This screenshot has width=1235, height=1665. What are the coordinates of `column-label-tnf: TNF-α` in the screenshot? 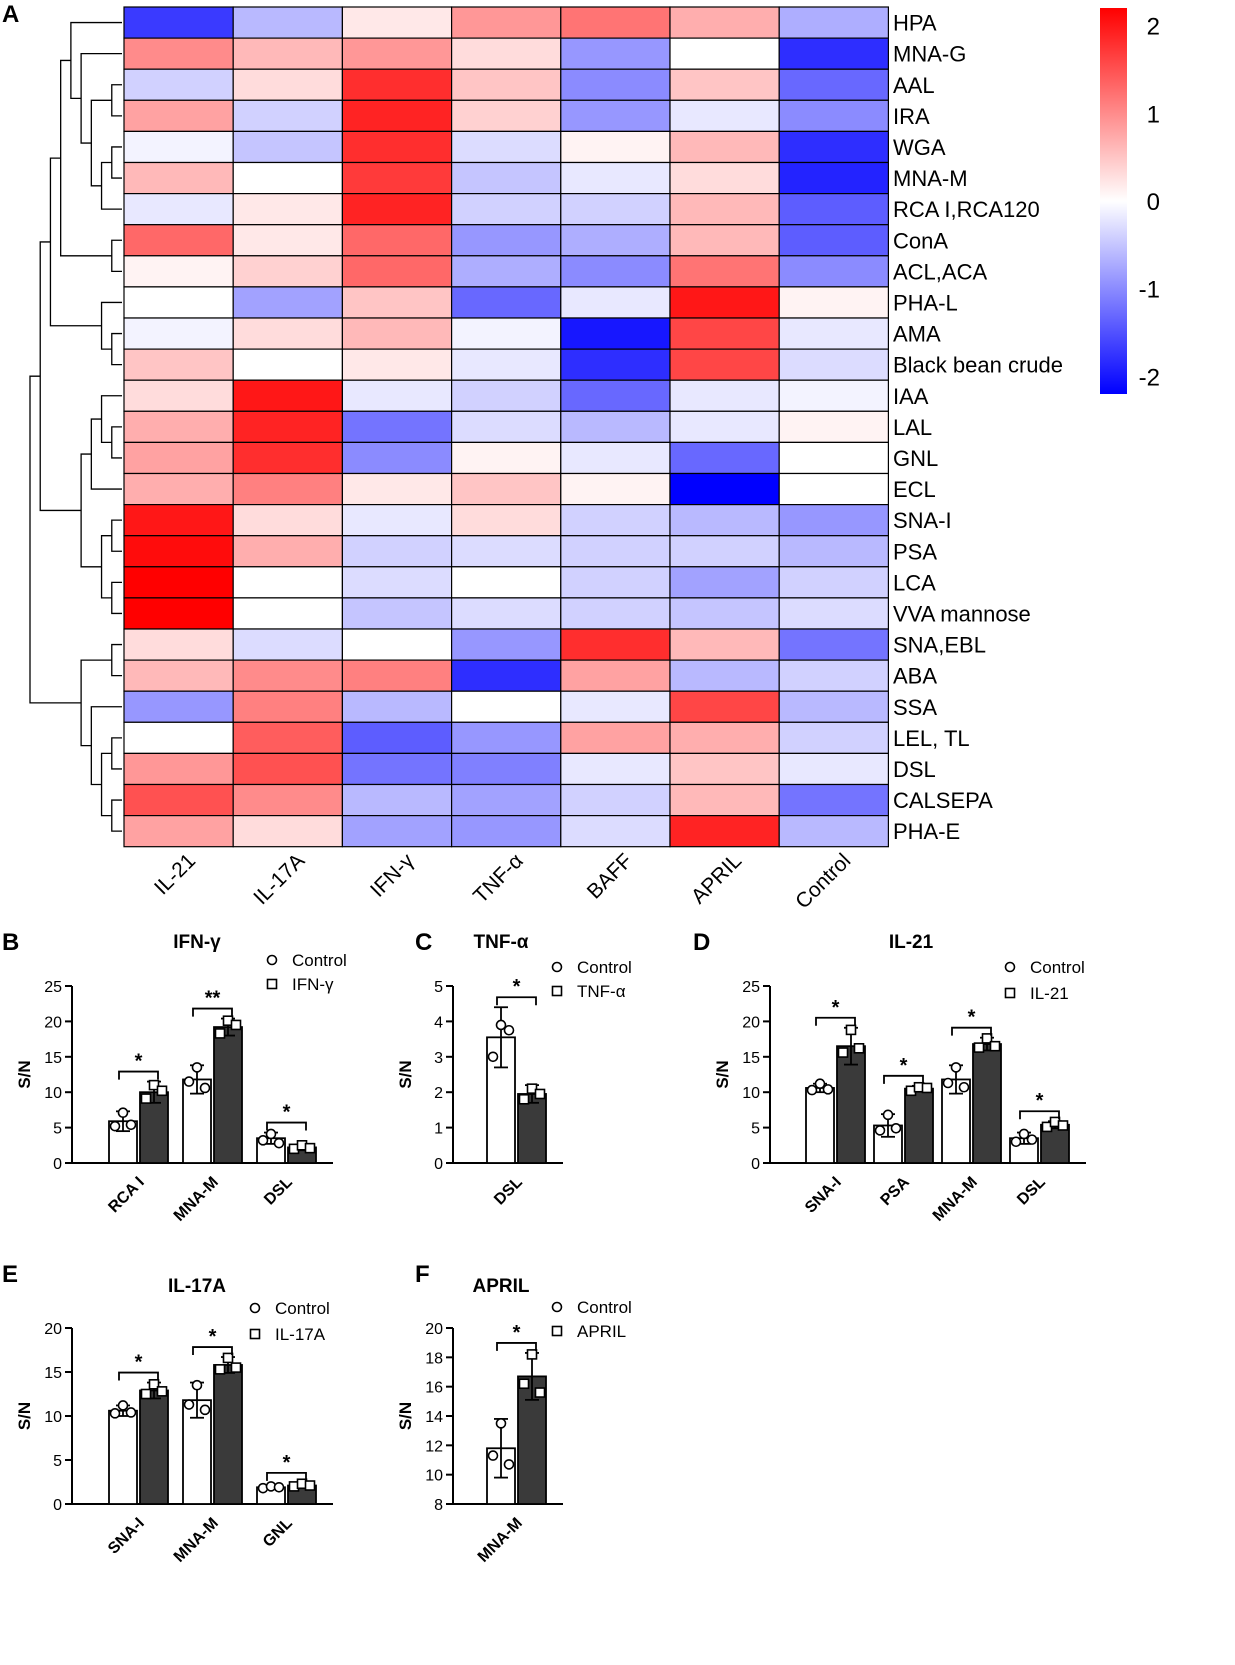 It's located at (498, 878).